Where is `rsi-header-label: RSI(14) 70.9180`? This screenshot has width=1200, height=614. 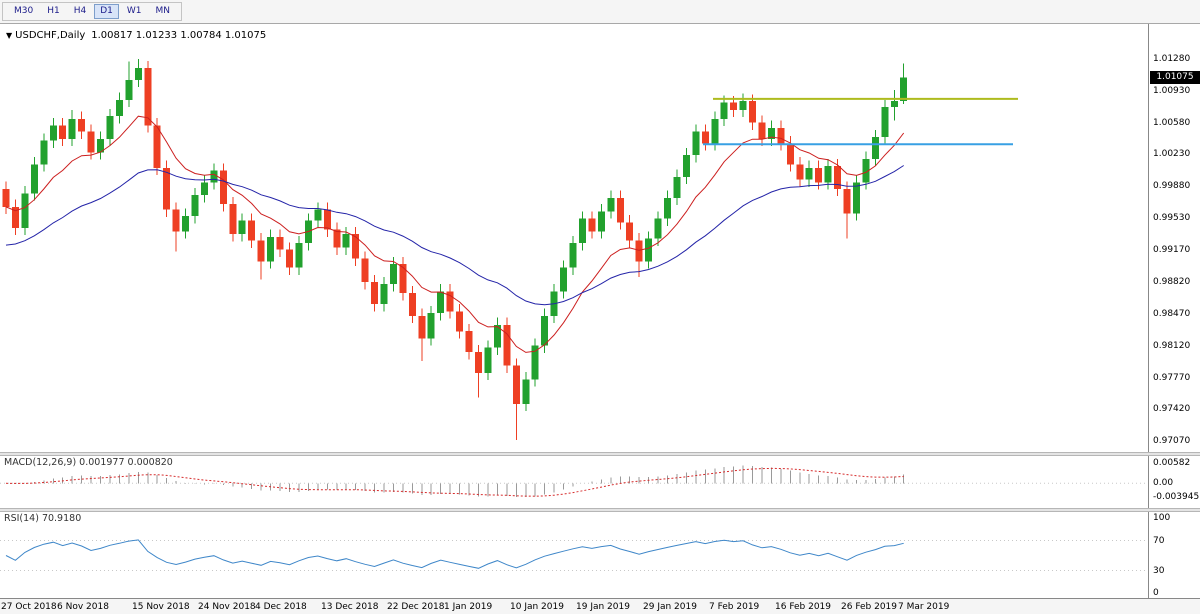 rsi-header-label: RSI(14) 70.9180 is located at coordinates (43, 518).